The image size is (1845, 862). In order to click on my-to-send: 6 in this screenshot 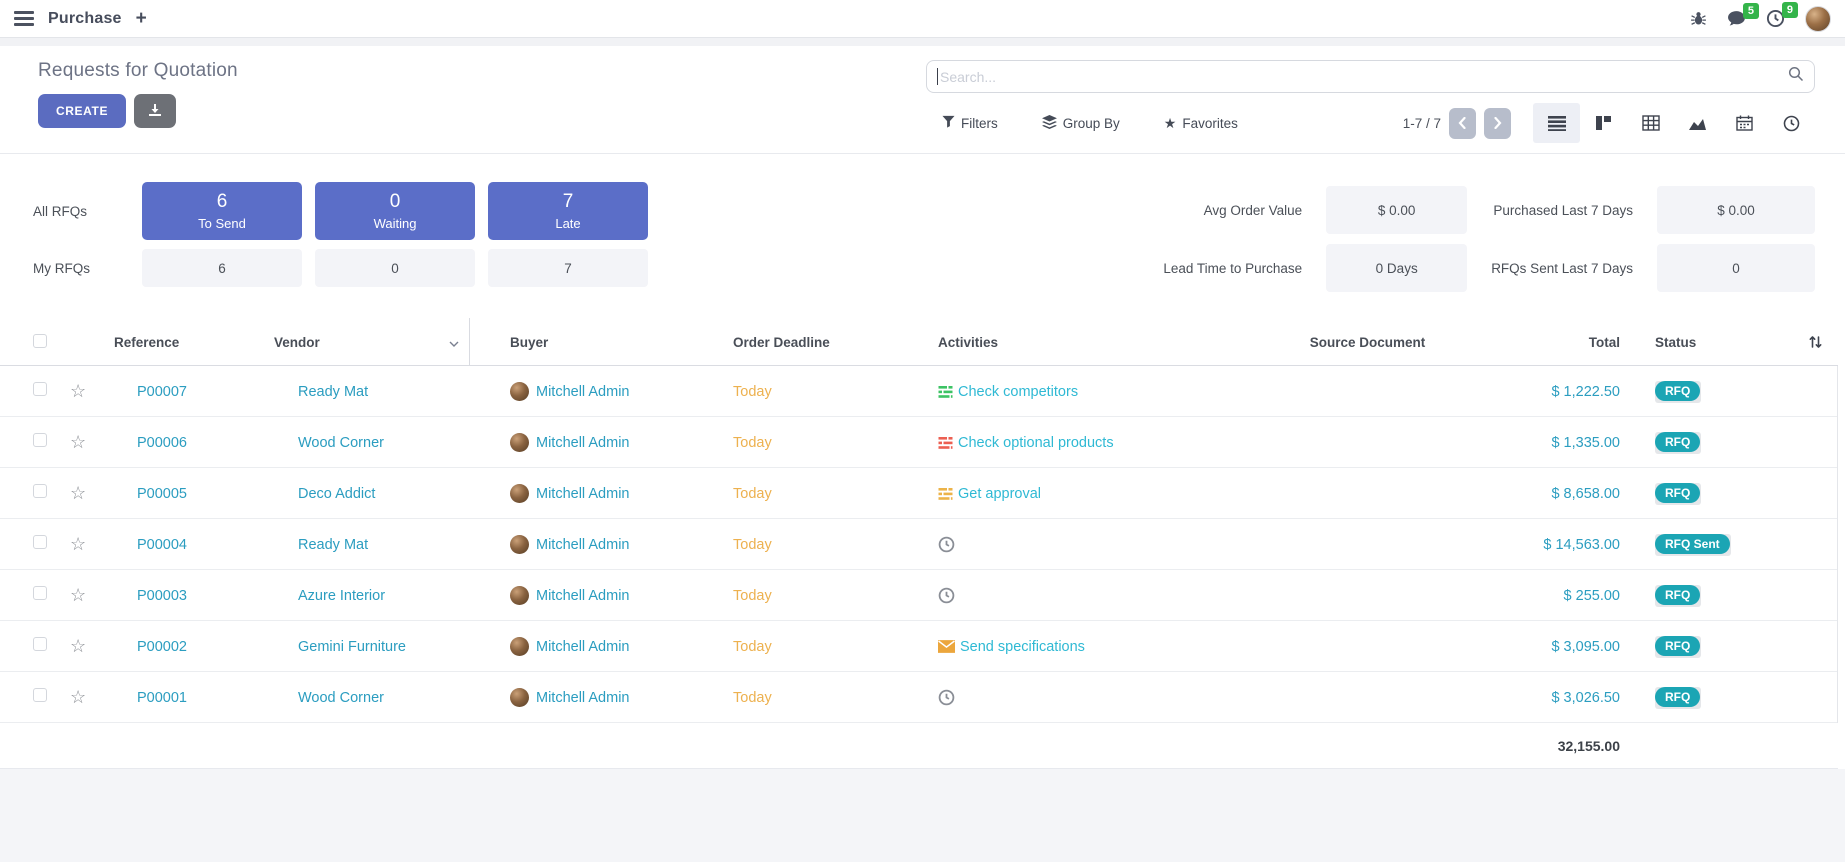, I will do `click(222, 268)`.